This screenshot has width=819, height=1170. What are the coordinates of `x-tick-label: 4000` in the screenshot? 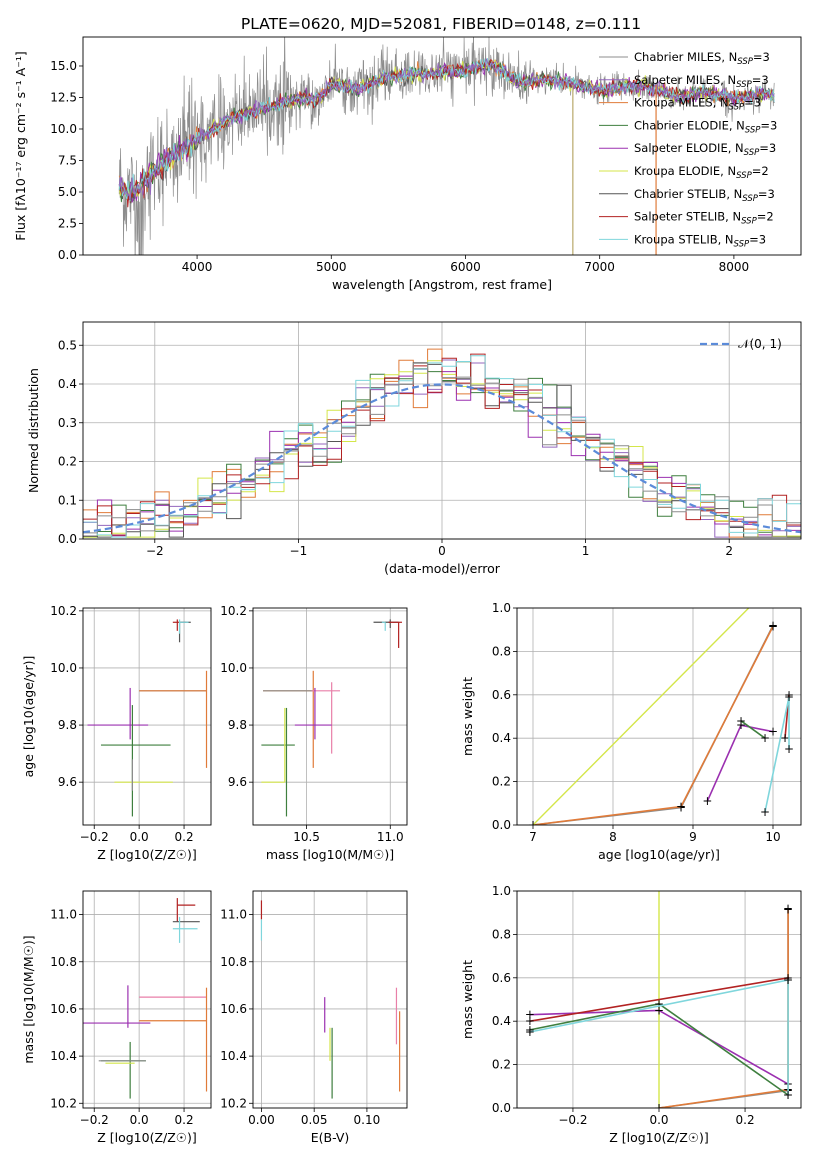 It's located at (197, 267).